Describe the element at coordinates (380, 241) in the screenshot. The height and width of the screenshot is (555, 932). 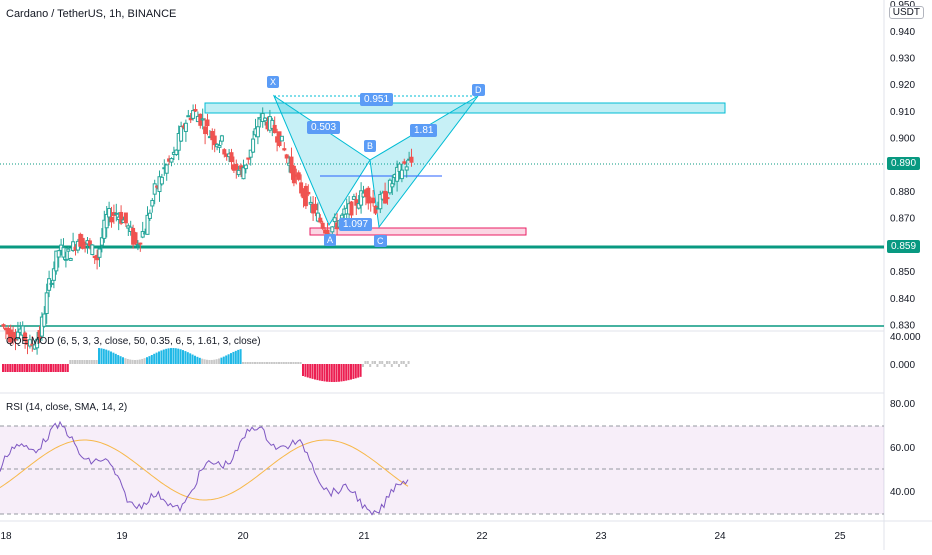
I see `pattern-point-c: C` at that location.